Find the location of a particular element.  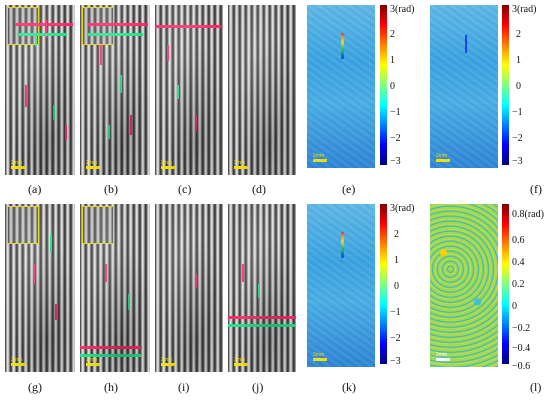

panel-label-a: (a) is located at coordinates (35, 189).